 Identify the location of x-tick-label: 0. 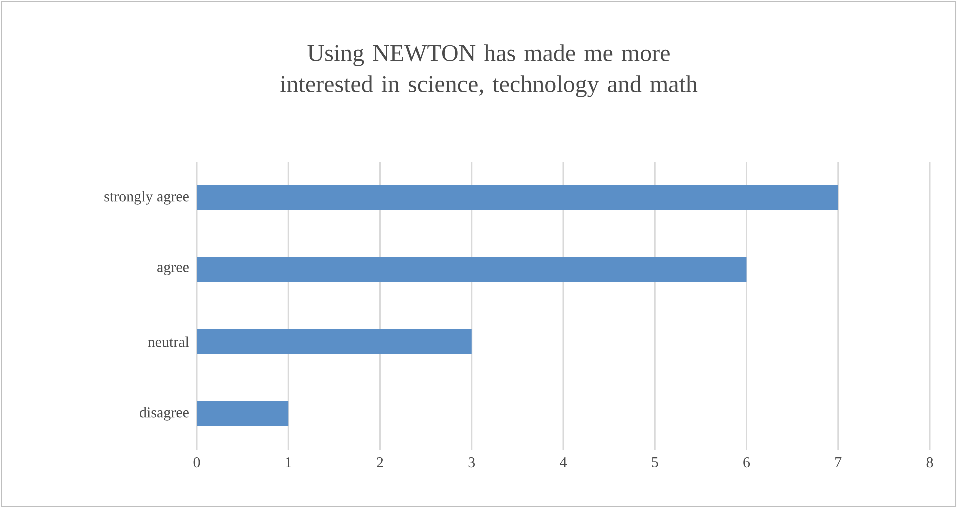
(197, 463).